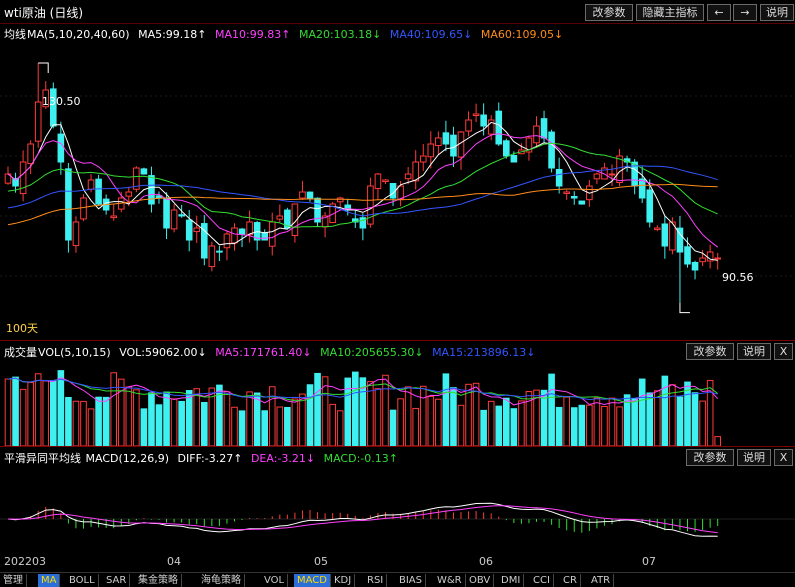 This screenshot has height=587, width=795. Describe the element at coordinates (158, 580) in the screenshot. I see `tab-jijin-strategy: 集金策略` at that location.